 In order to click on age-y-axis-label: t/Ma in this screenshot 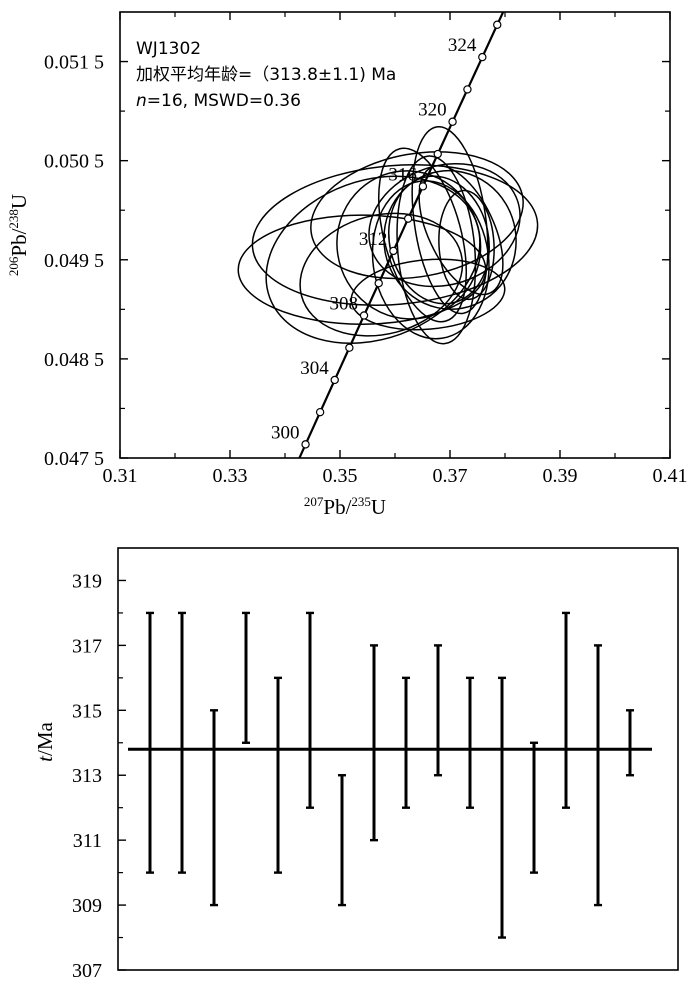, I will do `click(45, 741)`.